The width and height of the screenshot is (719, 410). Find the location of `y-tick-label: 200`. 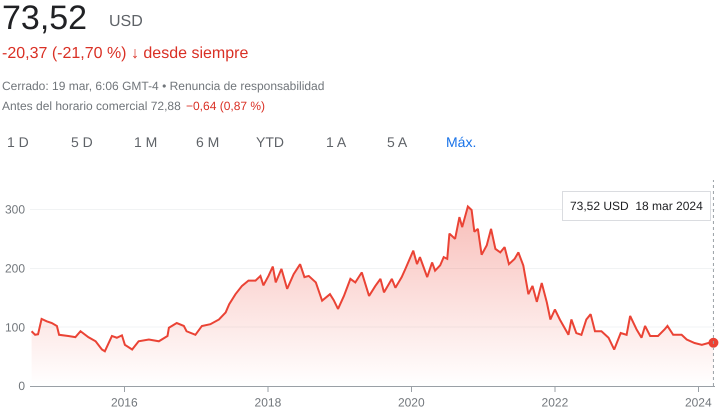

y-tick-label: 200 is located at coordinates (15, 268).